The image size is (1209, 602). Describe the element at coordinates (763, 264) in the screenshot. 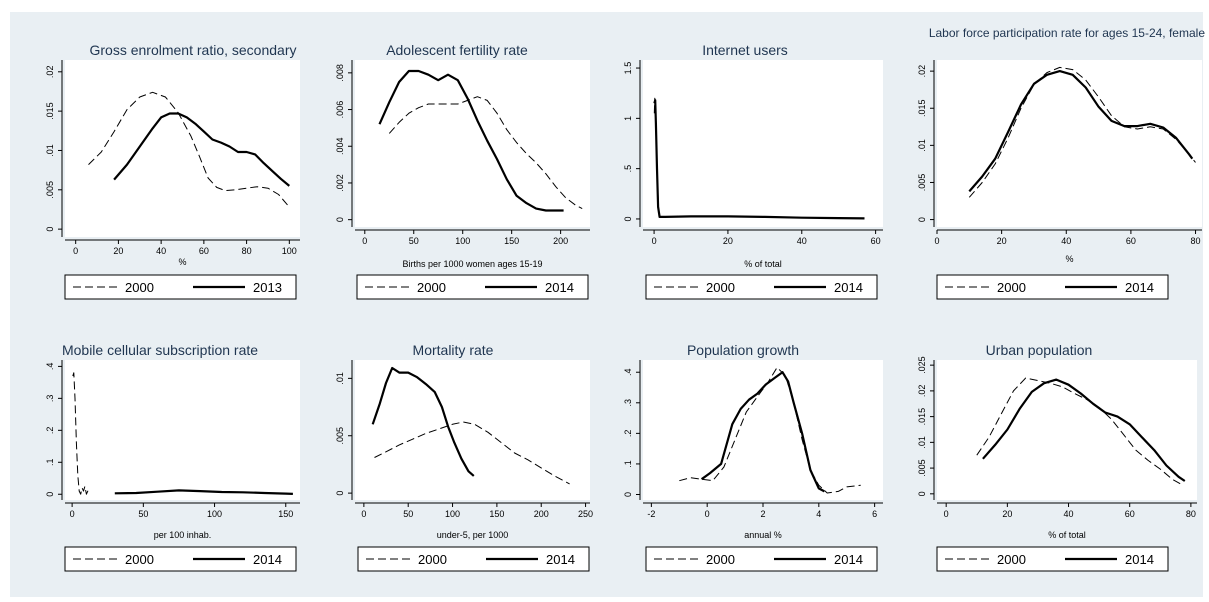

I see `x-axis-label: % of total` at that location.